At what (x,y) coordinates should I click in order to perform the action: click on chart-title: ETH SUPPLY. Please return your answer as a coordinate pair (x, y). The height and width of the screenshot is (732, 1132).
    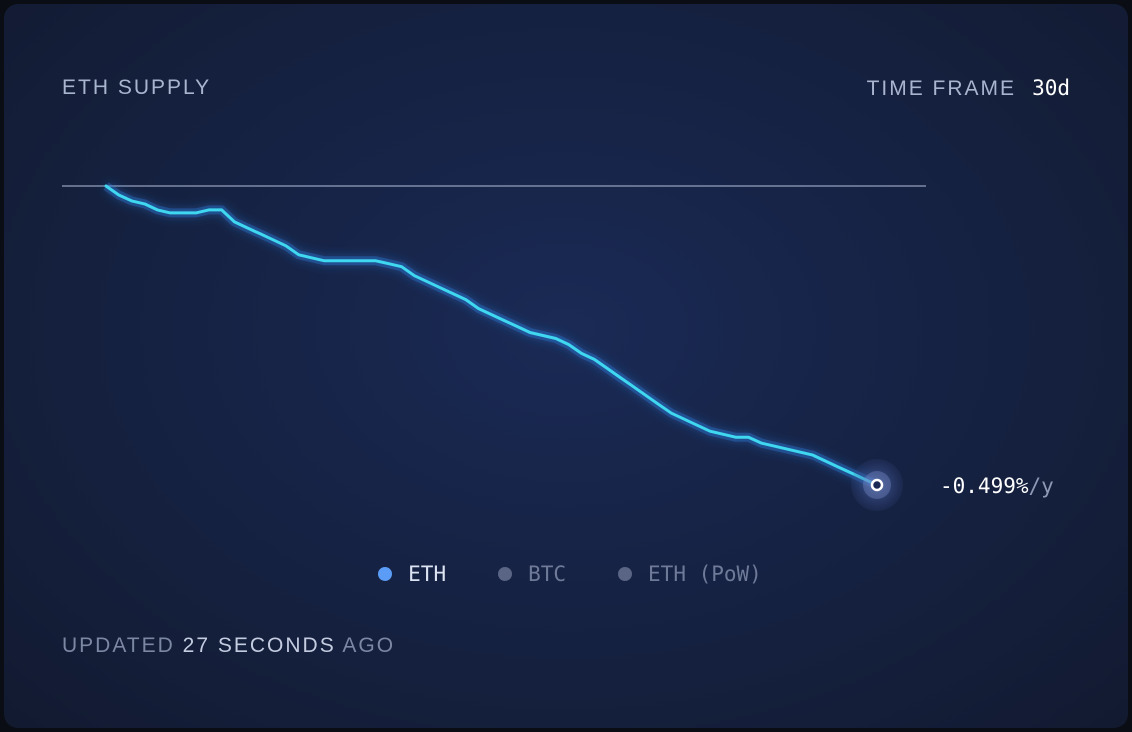
    Looking at the image, I should click on (137, 87).